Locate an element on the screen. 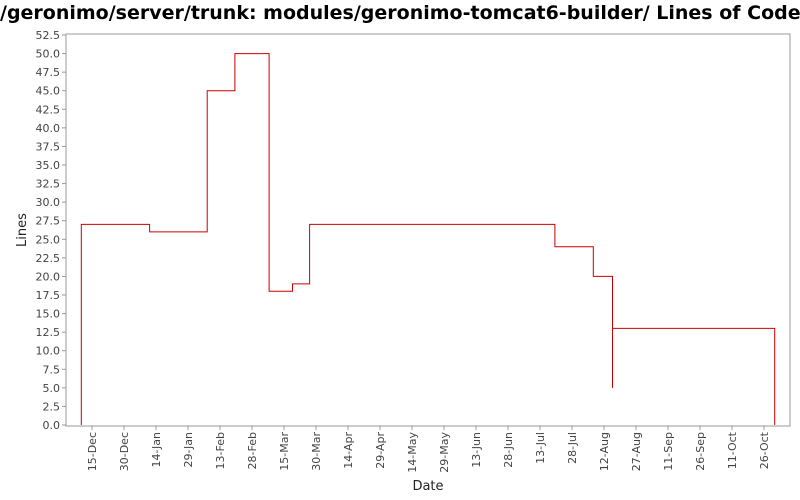 This screenshot has height=500, width=800. x-tick-label: 13-Jul is located at coordinates (540, 448).